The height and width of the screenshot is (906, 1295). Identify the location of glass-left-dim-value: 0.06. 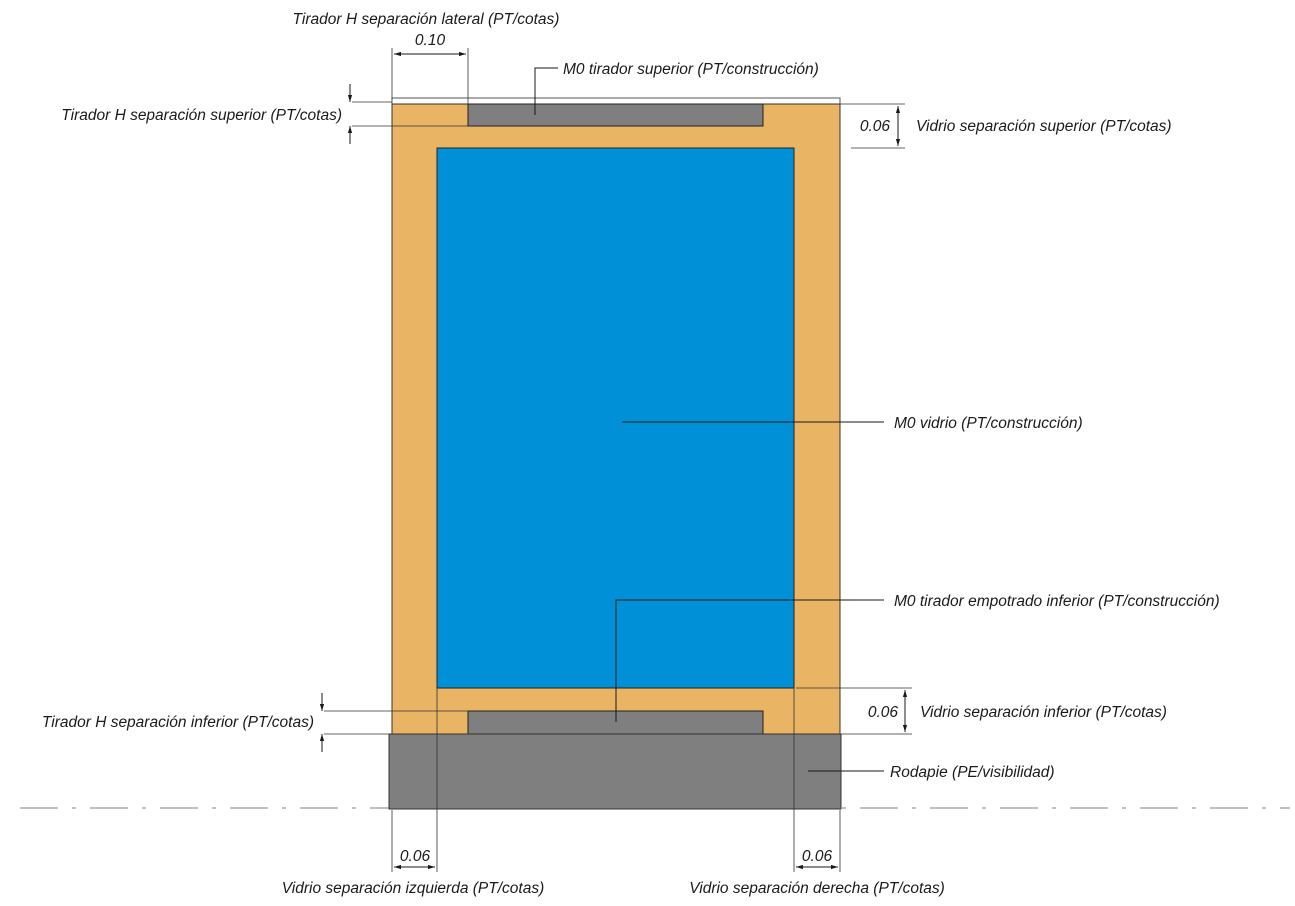
(415, 856).